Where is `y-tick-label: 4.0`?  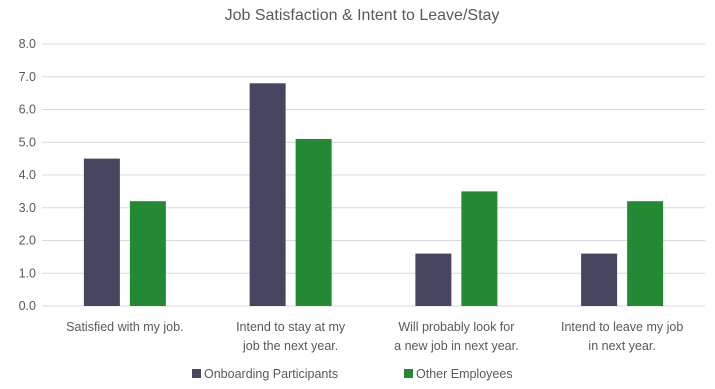 y-tick-label: 4.0 is located at coordinates (27, 175).